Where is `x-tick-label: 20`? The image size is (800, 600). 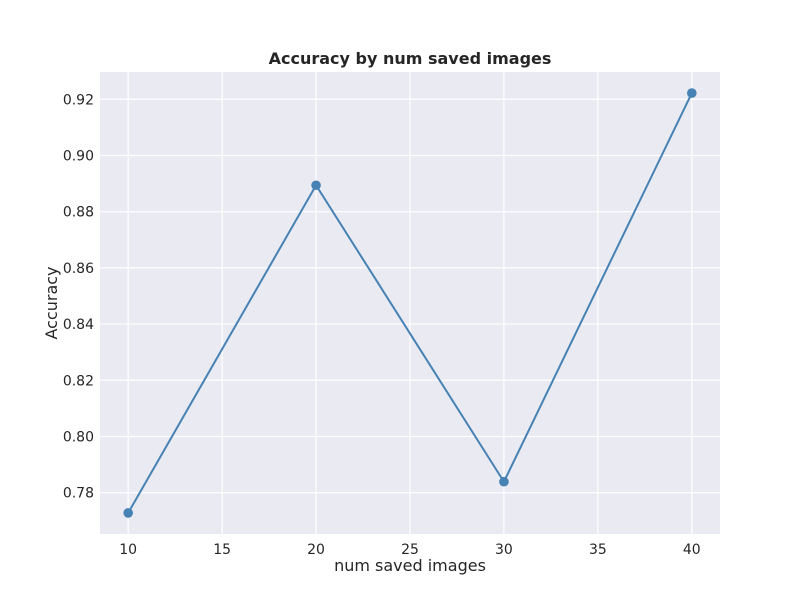
x-tick-label: 20 is located at coordinates (316, 550).